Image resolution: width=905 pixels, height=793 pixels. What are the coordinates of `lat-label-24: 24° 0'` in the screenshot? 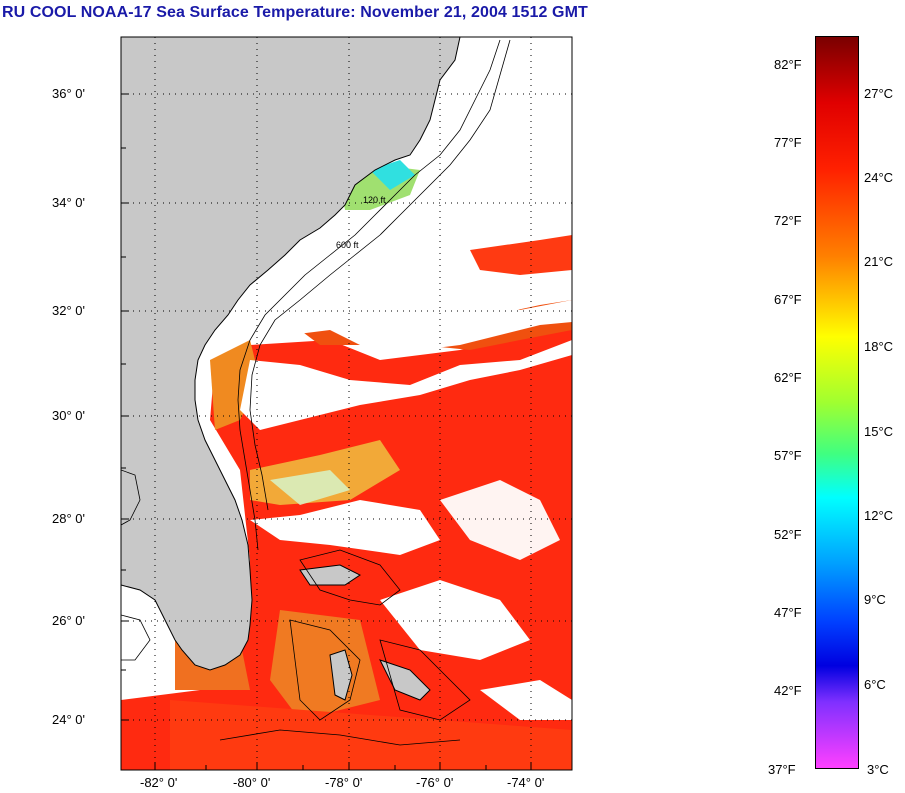 It's located at (68, 719).